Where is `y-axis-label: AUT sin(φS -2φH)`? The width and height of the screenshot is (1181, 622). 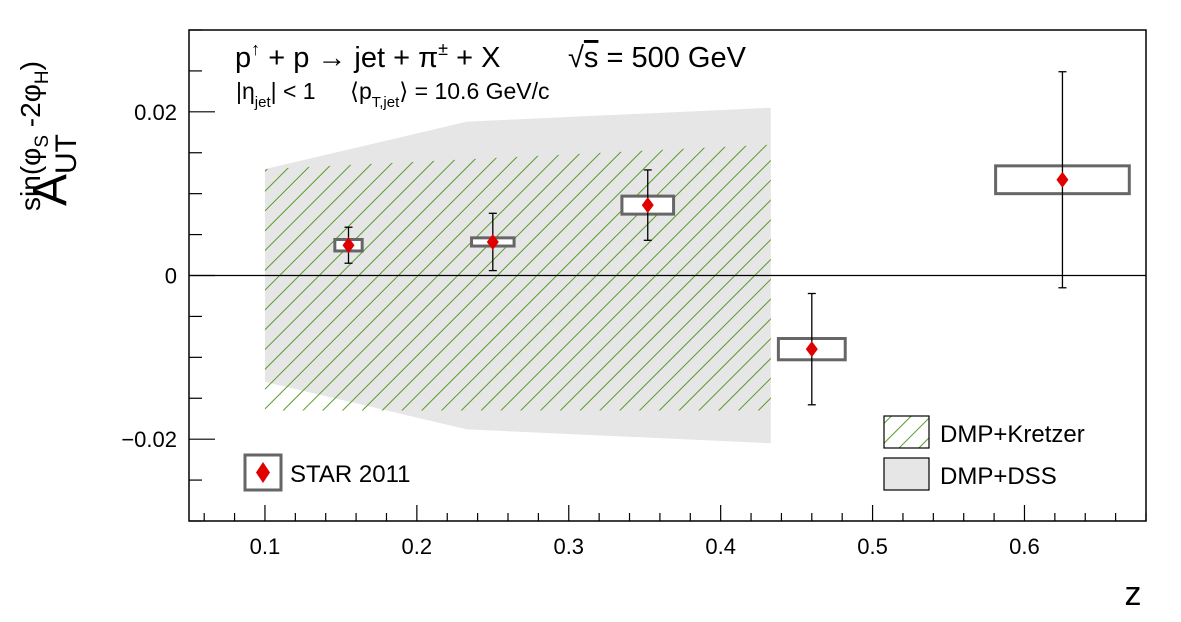 y-axis-label: AUT sin(φS -2φH) is located at coordinates (49, 136).